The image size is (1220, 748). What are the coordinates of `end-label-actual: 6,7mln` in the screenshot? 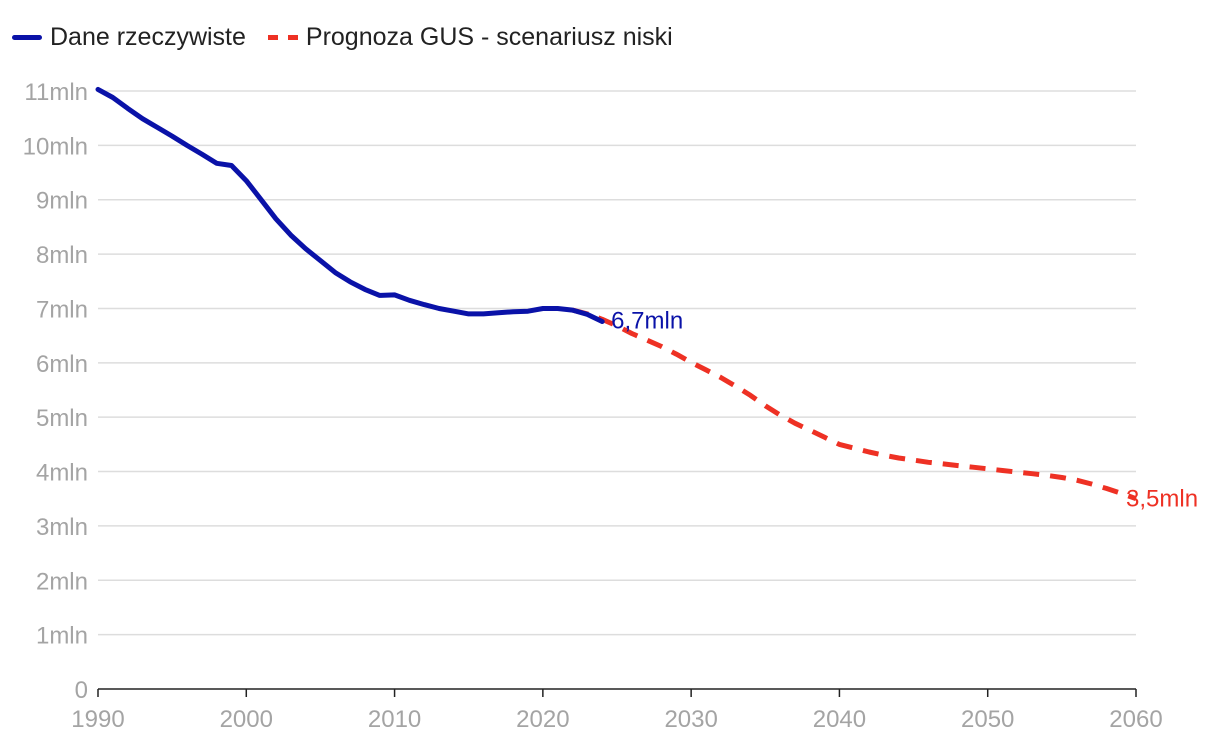 It's located at (647, 321).